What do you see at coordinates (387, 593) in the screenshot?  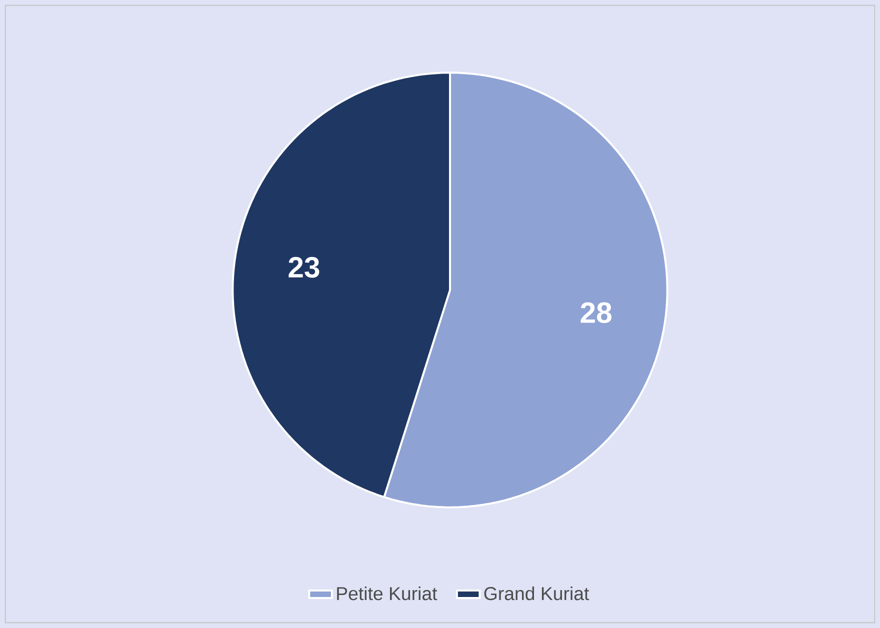 I see `legend-label: Petite Kuriat` at bounding box center [387, 593].